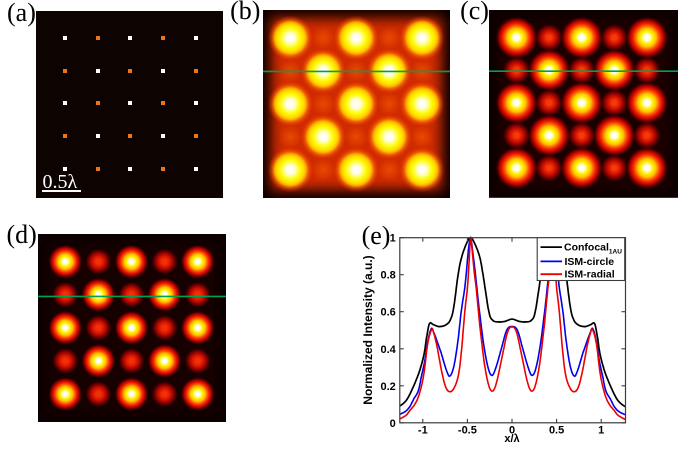  Describe the element at coordinates (590, 262) in the screenshot. I see `svg-text: ISM-circle` at that location.